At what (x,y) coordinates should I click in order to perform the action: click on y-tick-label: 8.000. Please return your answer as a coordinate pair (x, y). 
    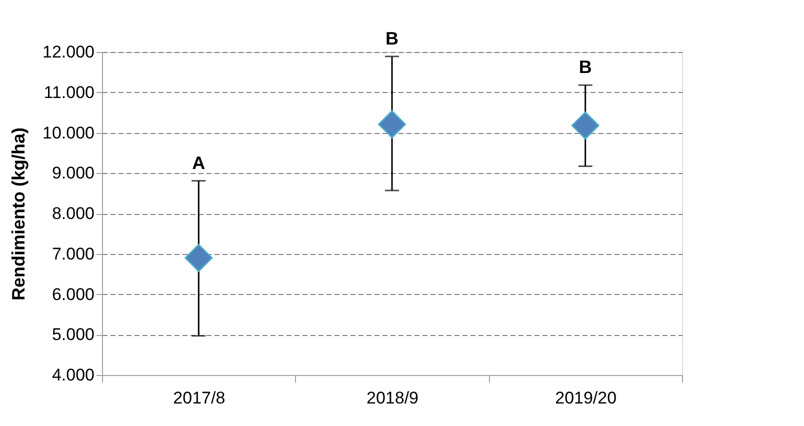
    Looking at the image, I should click on (73, 213).